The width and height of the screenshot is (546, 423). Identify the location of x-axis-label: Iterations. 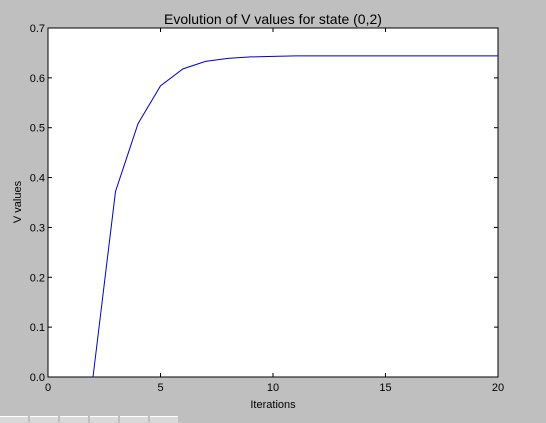
(273, 405).